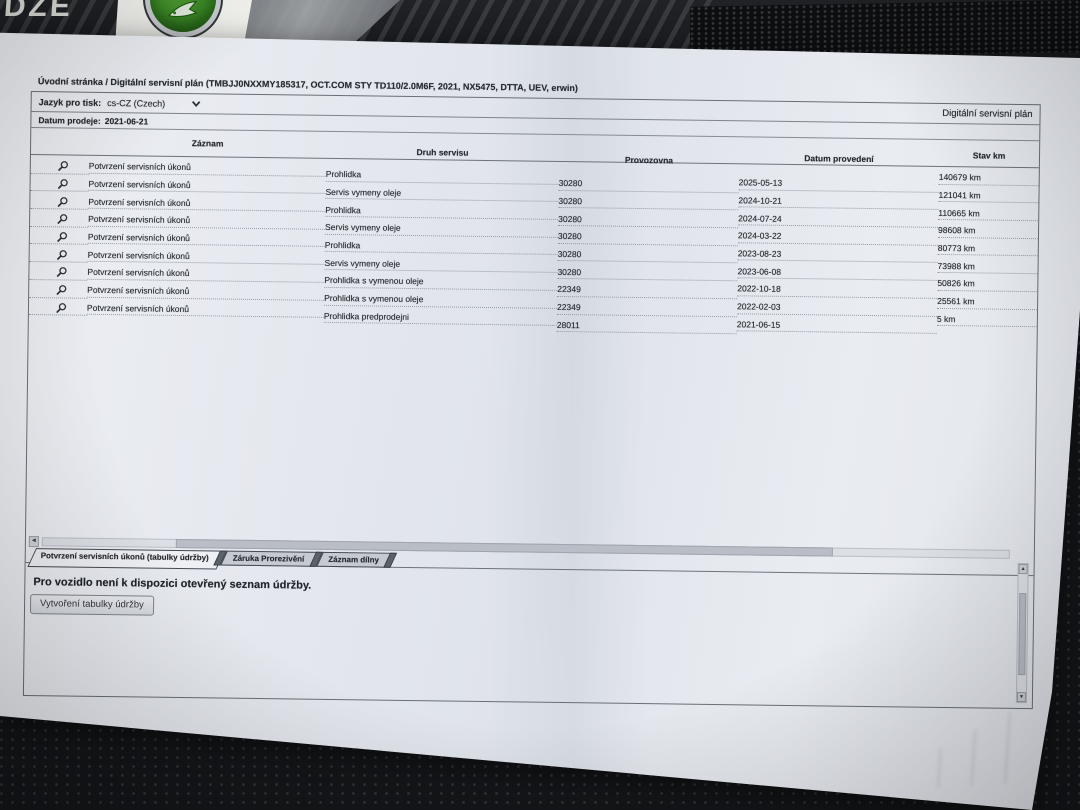 The width and height of the screenshot is (1080, 810). I want to click on cell-km: 25561 km, so click(987, 300).